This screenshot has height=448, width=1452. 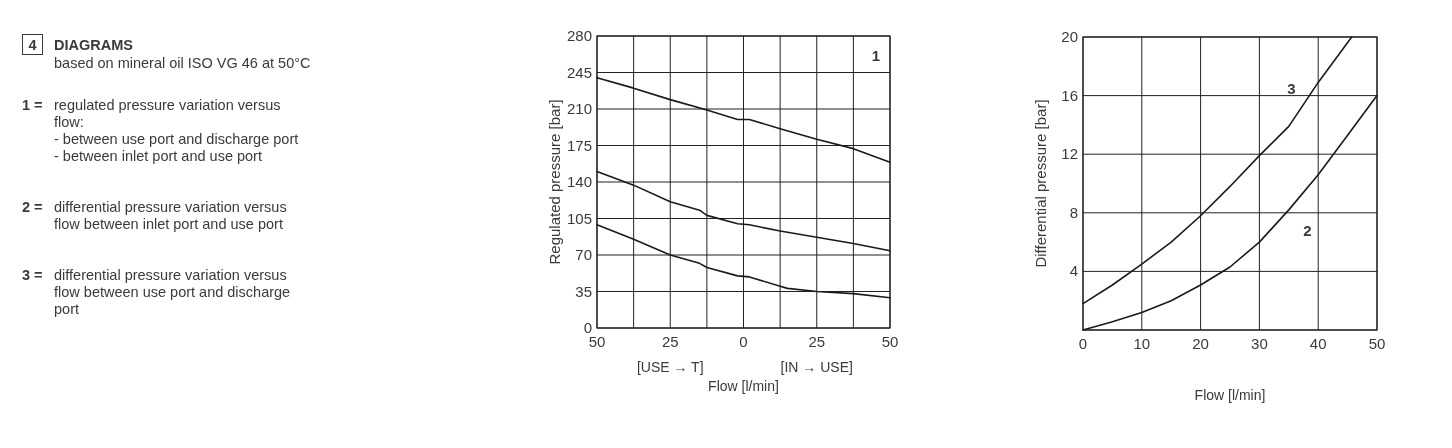 What do you see at coordinates (32, 207) in the screenshot?
I see `text: 2 =` at bounding box center [32, 207].